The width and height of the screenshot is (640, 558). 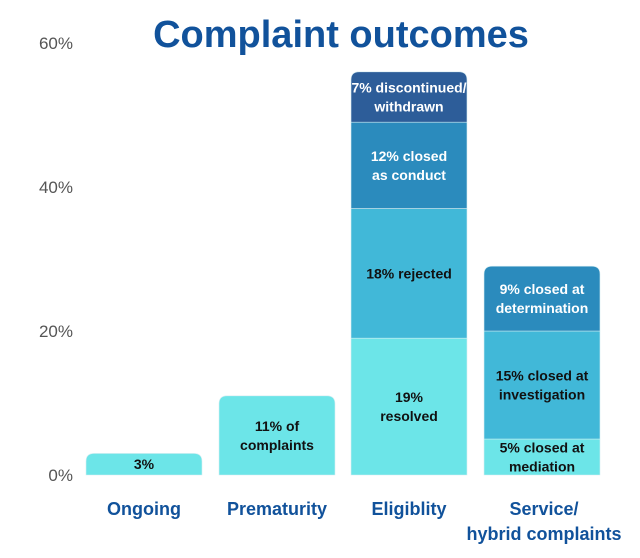 What do you see at coordinates (56, 331) in the screenshot?
I see `y-tick-label: 20%` at bounding box center [56, 331].